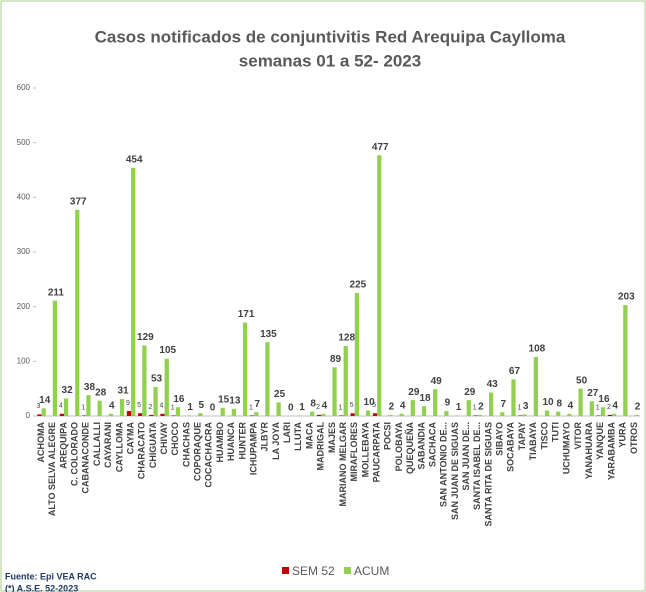 The width and height of the screenshot is (646, 592). Describe the element at coordinates (493, 384) in the screenshot. I see `data-label: 43` at that location.